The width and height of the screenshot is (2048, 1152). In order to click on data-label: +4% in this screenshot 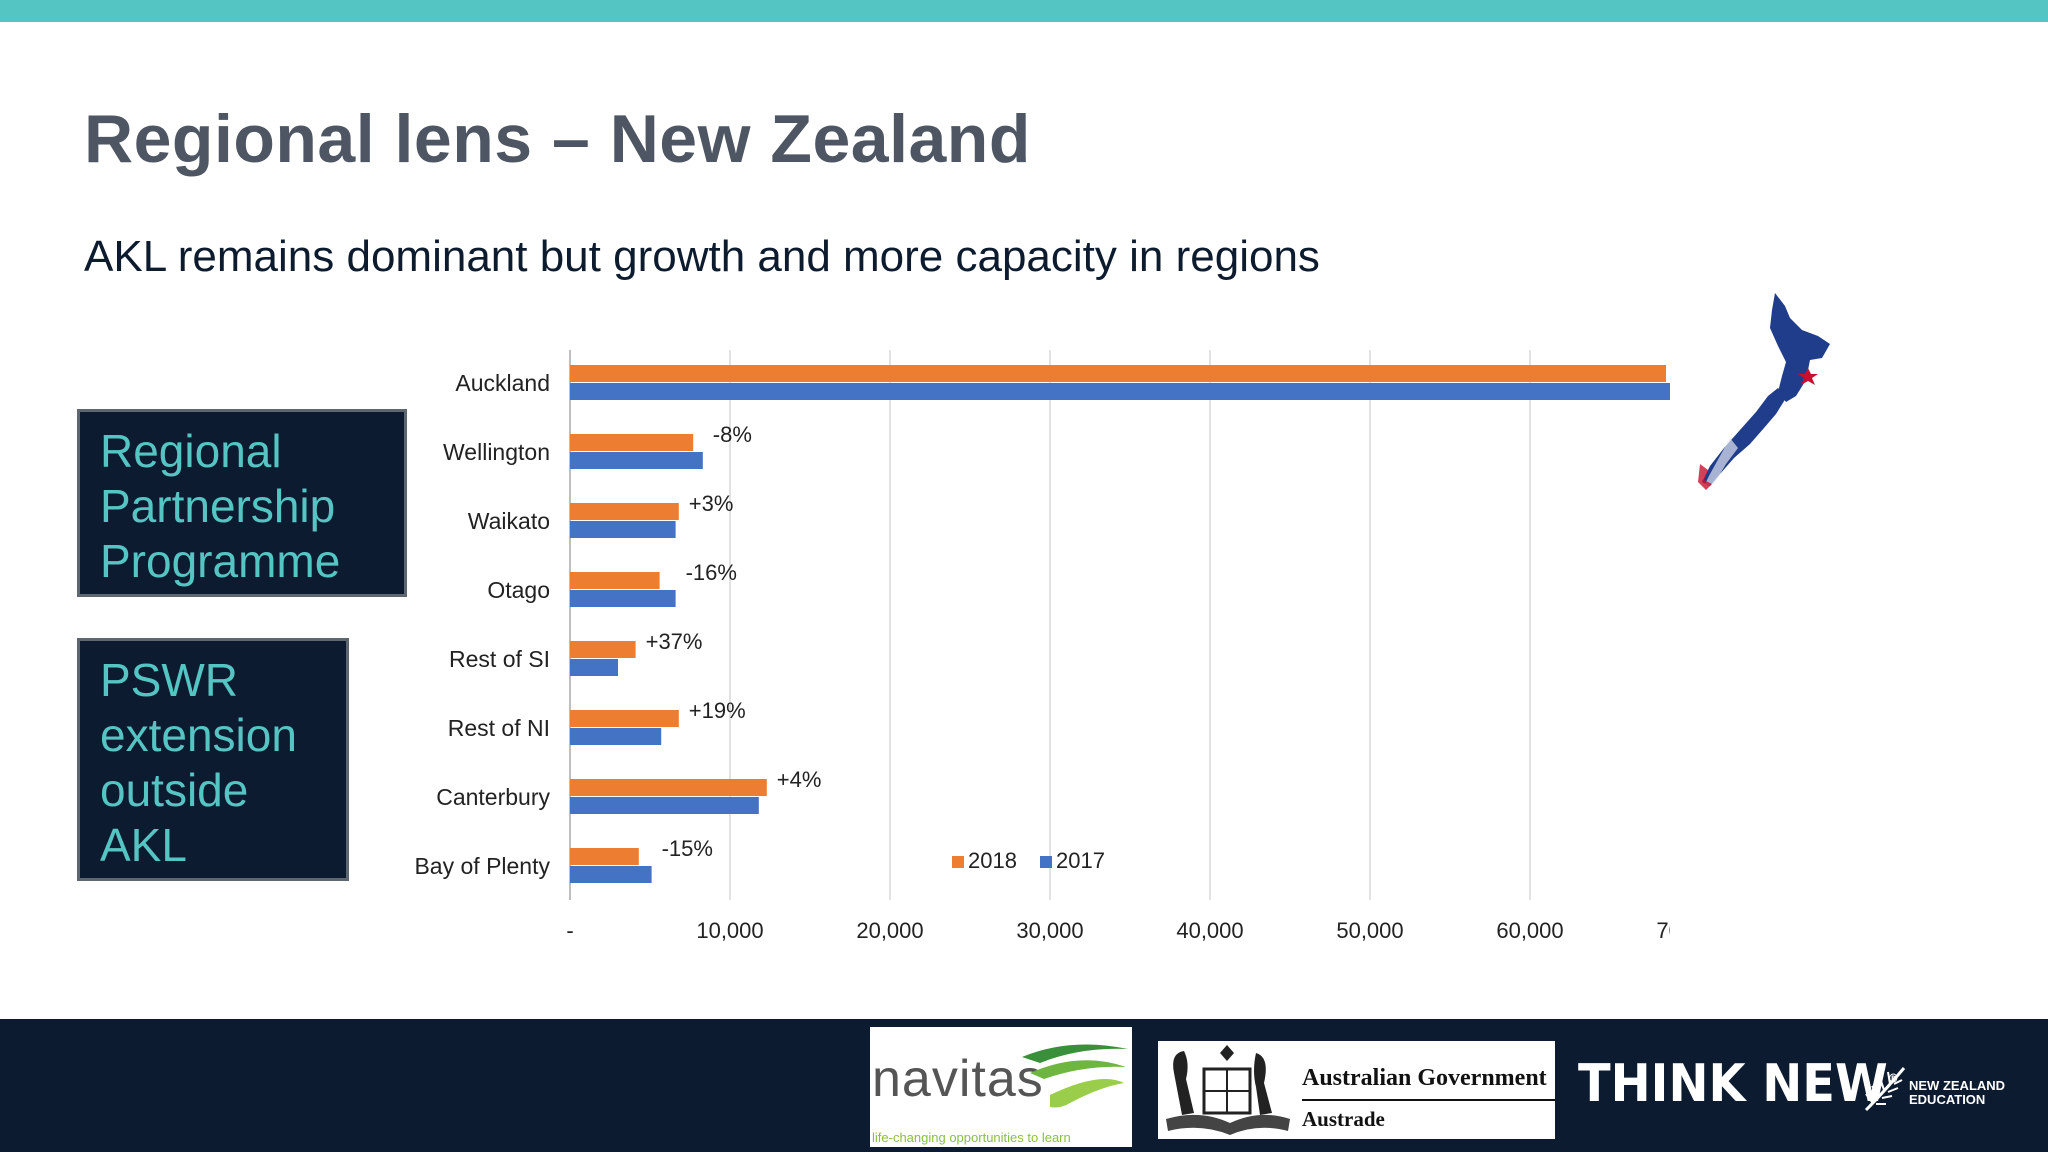, I will do `click(799, 779)`.